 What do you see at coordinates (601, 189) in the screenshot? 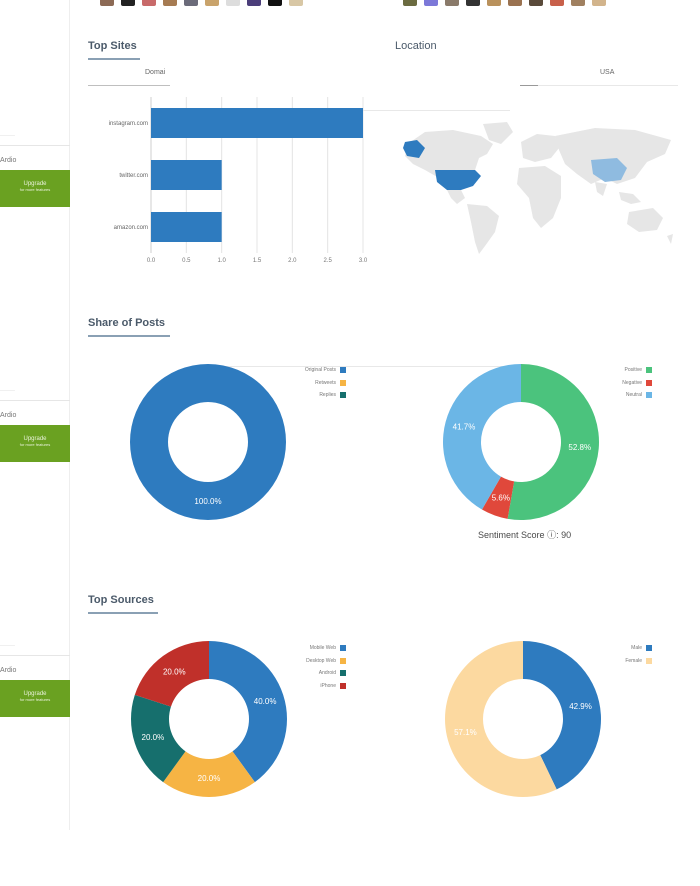
I see `map-region-india` at bounding box center [601, 189].